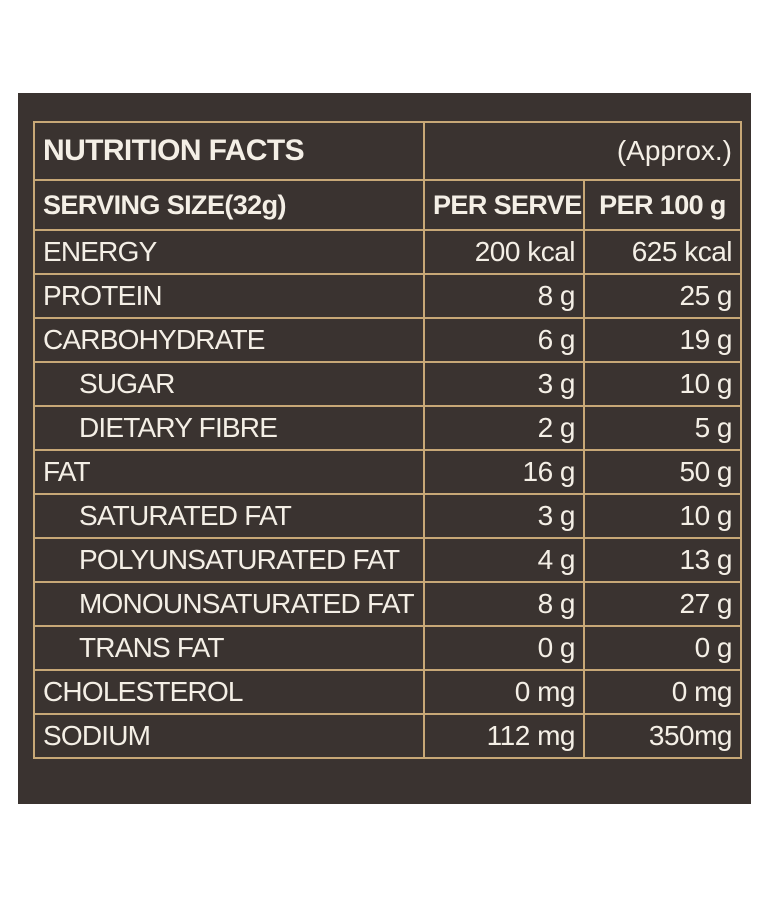 The image size is (768, 899). I want to click on per-100g-value: 350mg, so click(662, 736).